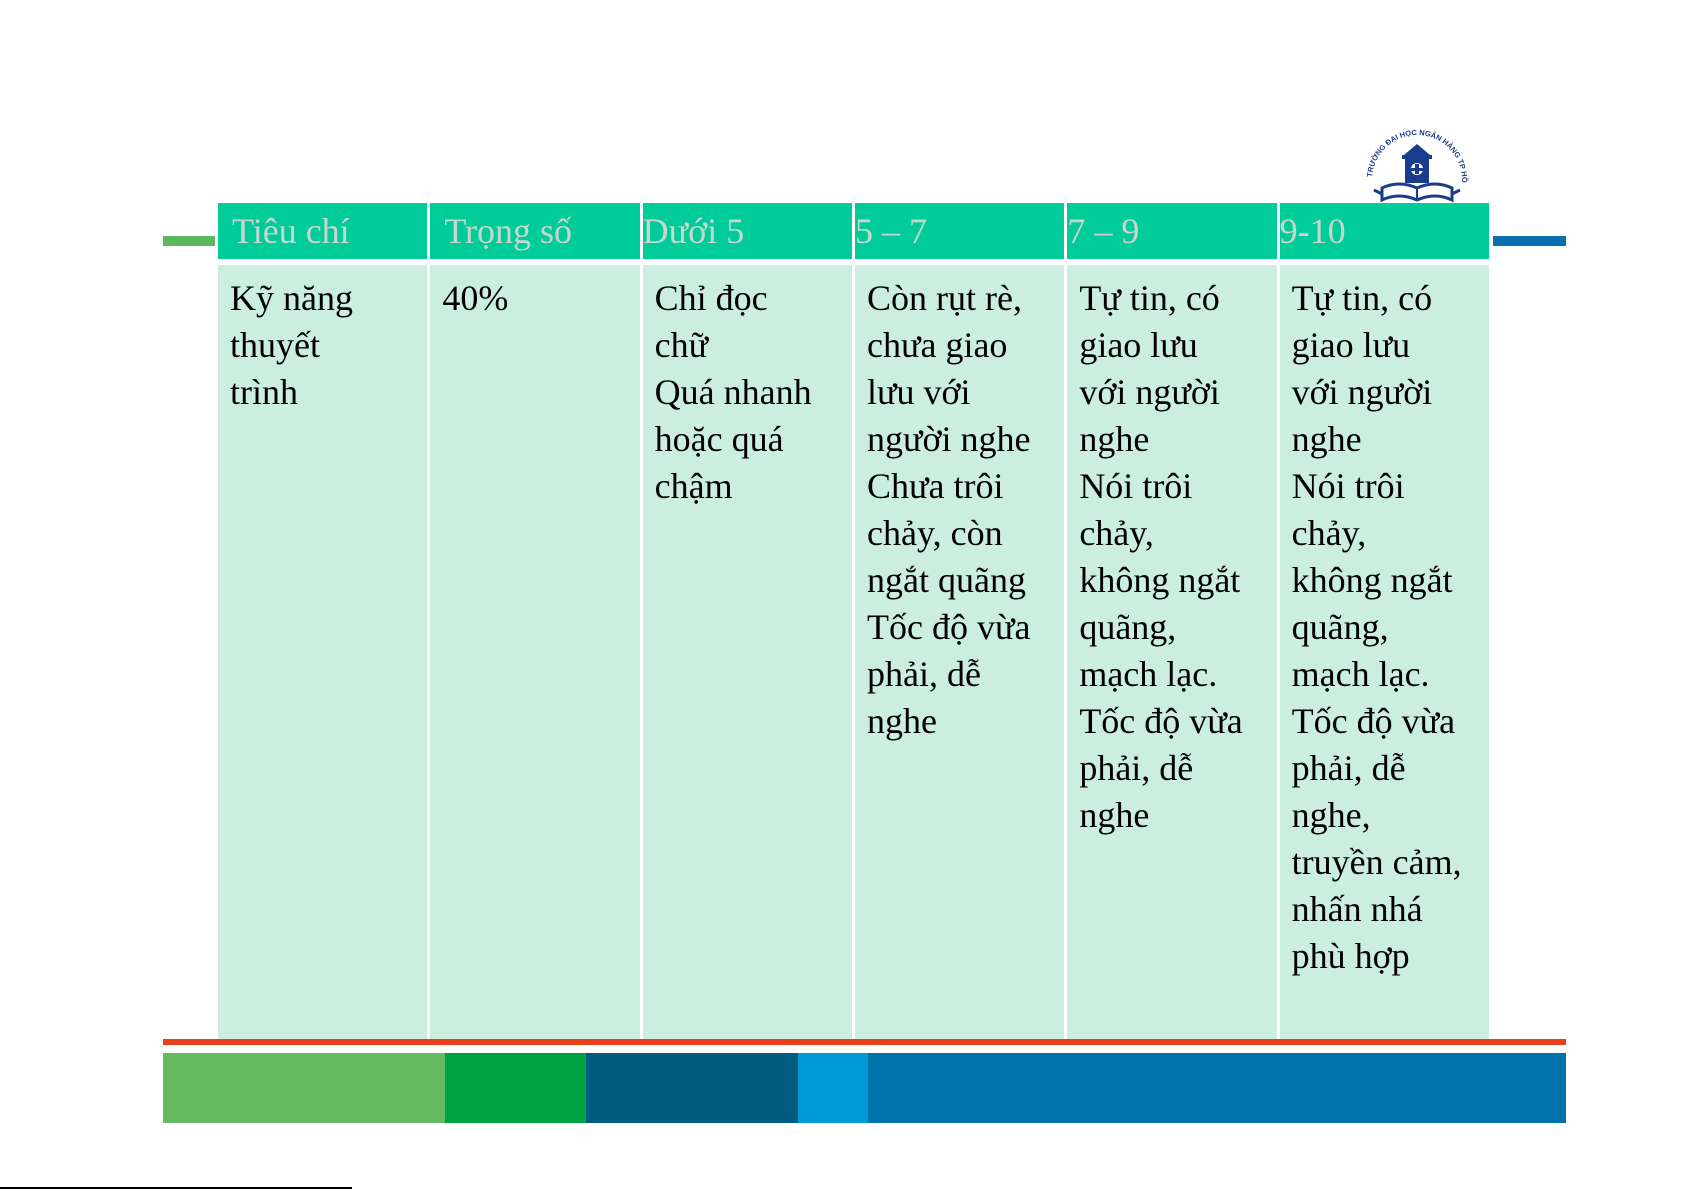 This screenshot has height=1191, width=1685. Describe the element at coordinates (1376, 862) in the screenshot. I see `cell-line: truyền cảm,` at that location.